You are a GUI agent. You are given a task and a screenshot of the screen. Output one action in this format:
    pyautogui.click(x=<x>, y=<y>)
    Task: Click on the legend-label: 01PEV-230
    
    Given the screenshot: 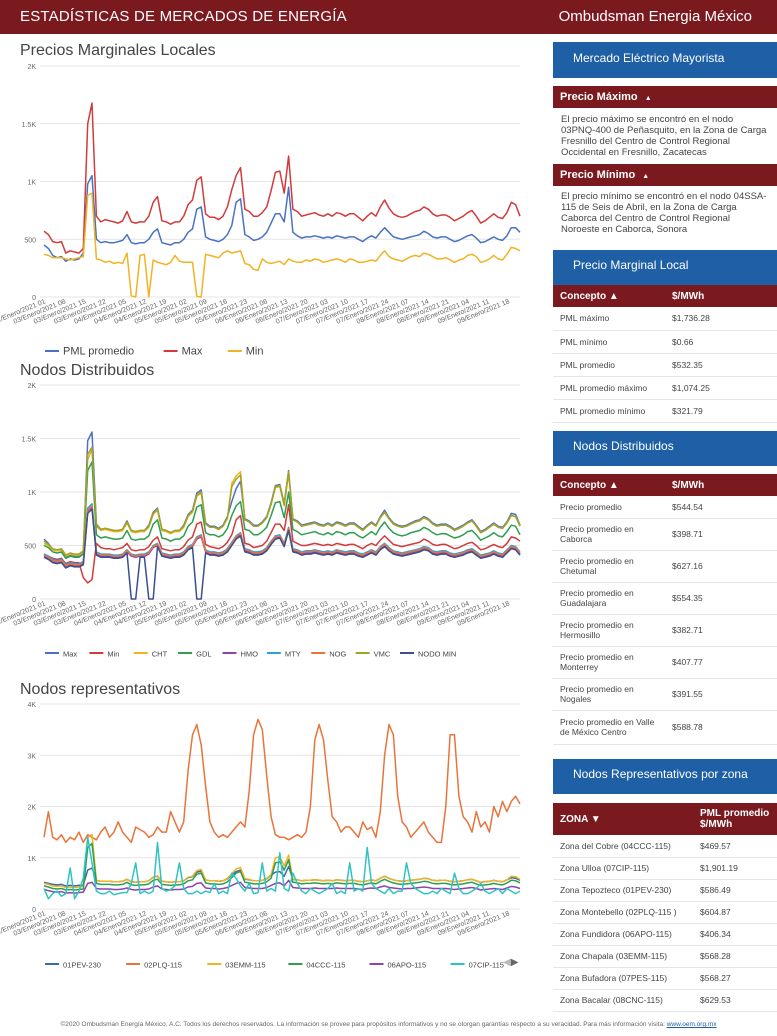 What is the action you would take?
    pyautogui.click(x=82, y=965)
    